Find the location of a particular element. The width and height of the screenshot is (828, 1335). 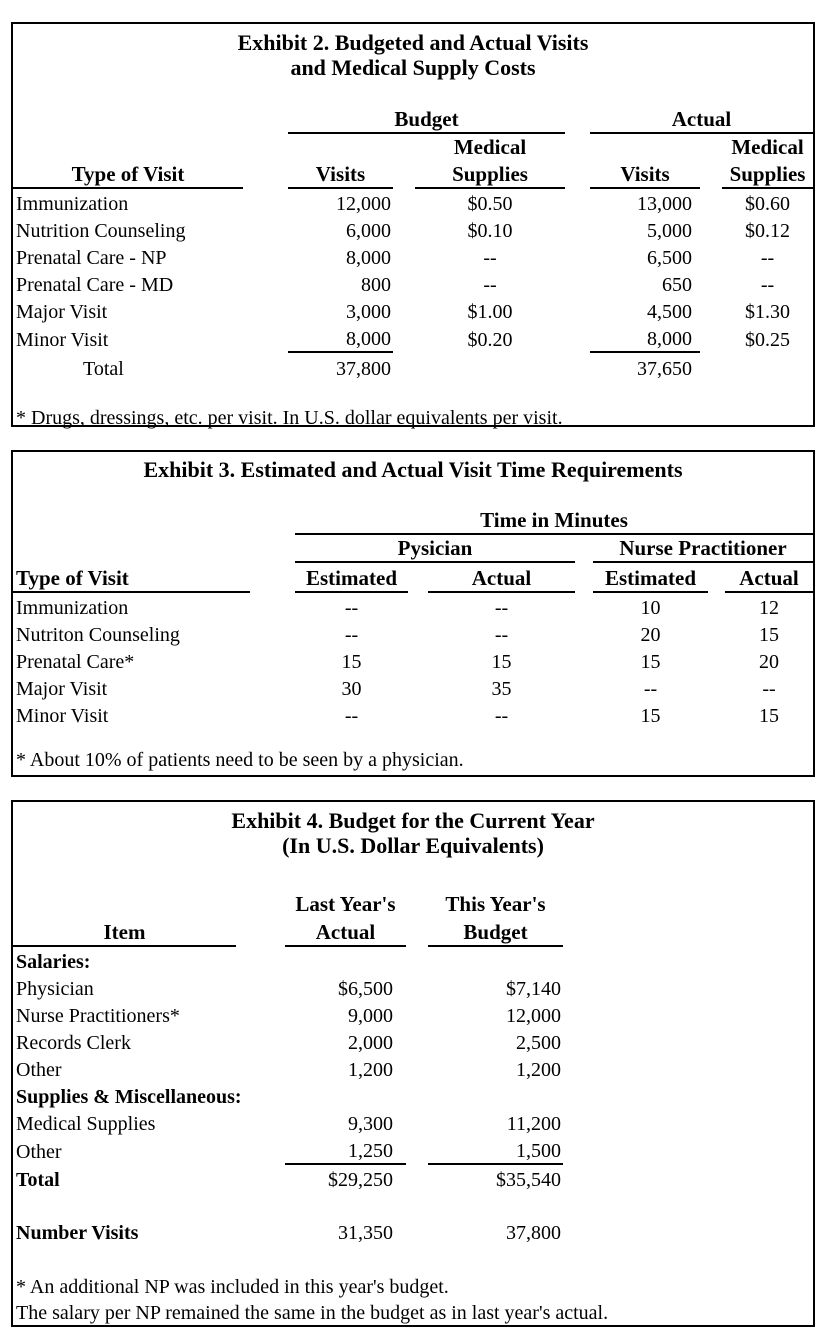

this-year-value: 1,500 is located at coordinates (495, 1150).